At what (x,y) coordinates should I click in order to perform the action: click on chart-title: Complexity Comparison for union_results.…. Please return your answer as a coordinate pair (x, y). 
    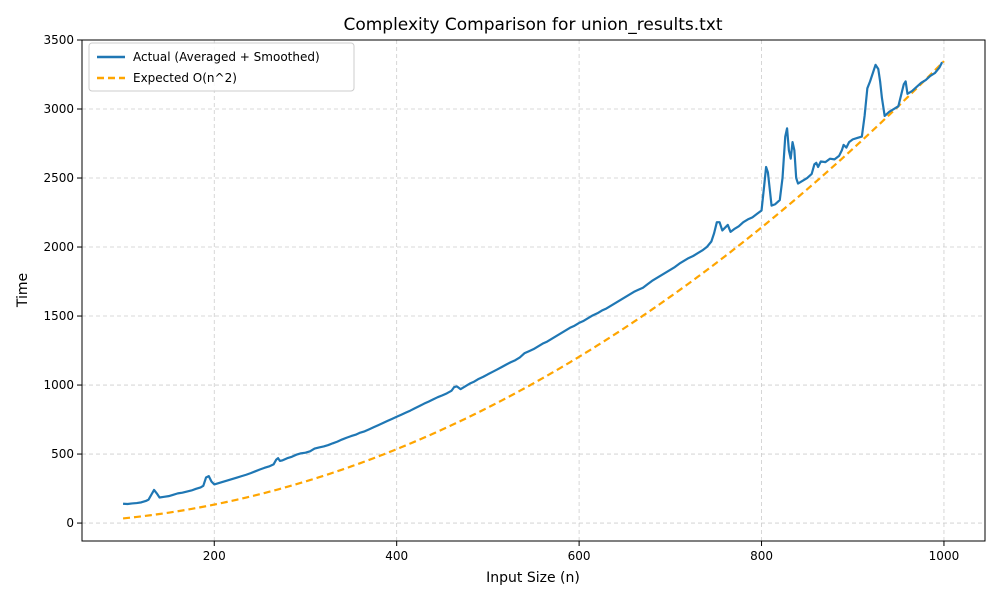
    Looking at the image, I should click on (532, 25).